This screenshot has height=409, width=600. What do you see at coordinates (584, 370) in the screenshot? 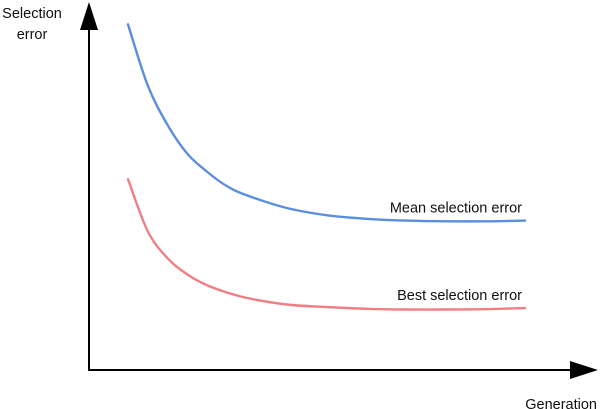
I see `x-axis-arrow` at bounding box center [584, 370].